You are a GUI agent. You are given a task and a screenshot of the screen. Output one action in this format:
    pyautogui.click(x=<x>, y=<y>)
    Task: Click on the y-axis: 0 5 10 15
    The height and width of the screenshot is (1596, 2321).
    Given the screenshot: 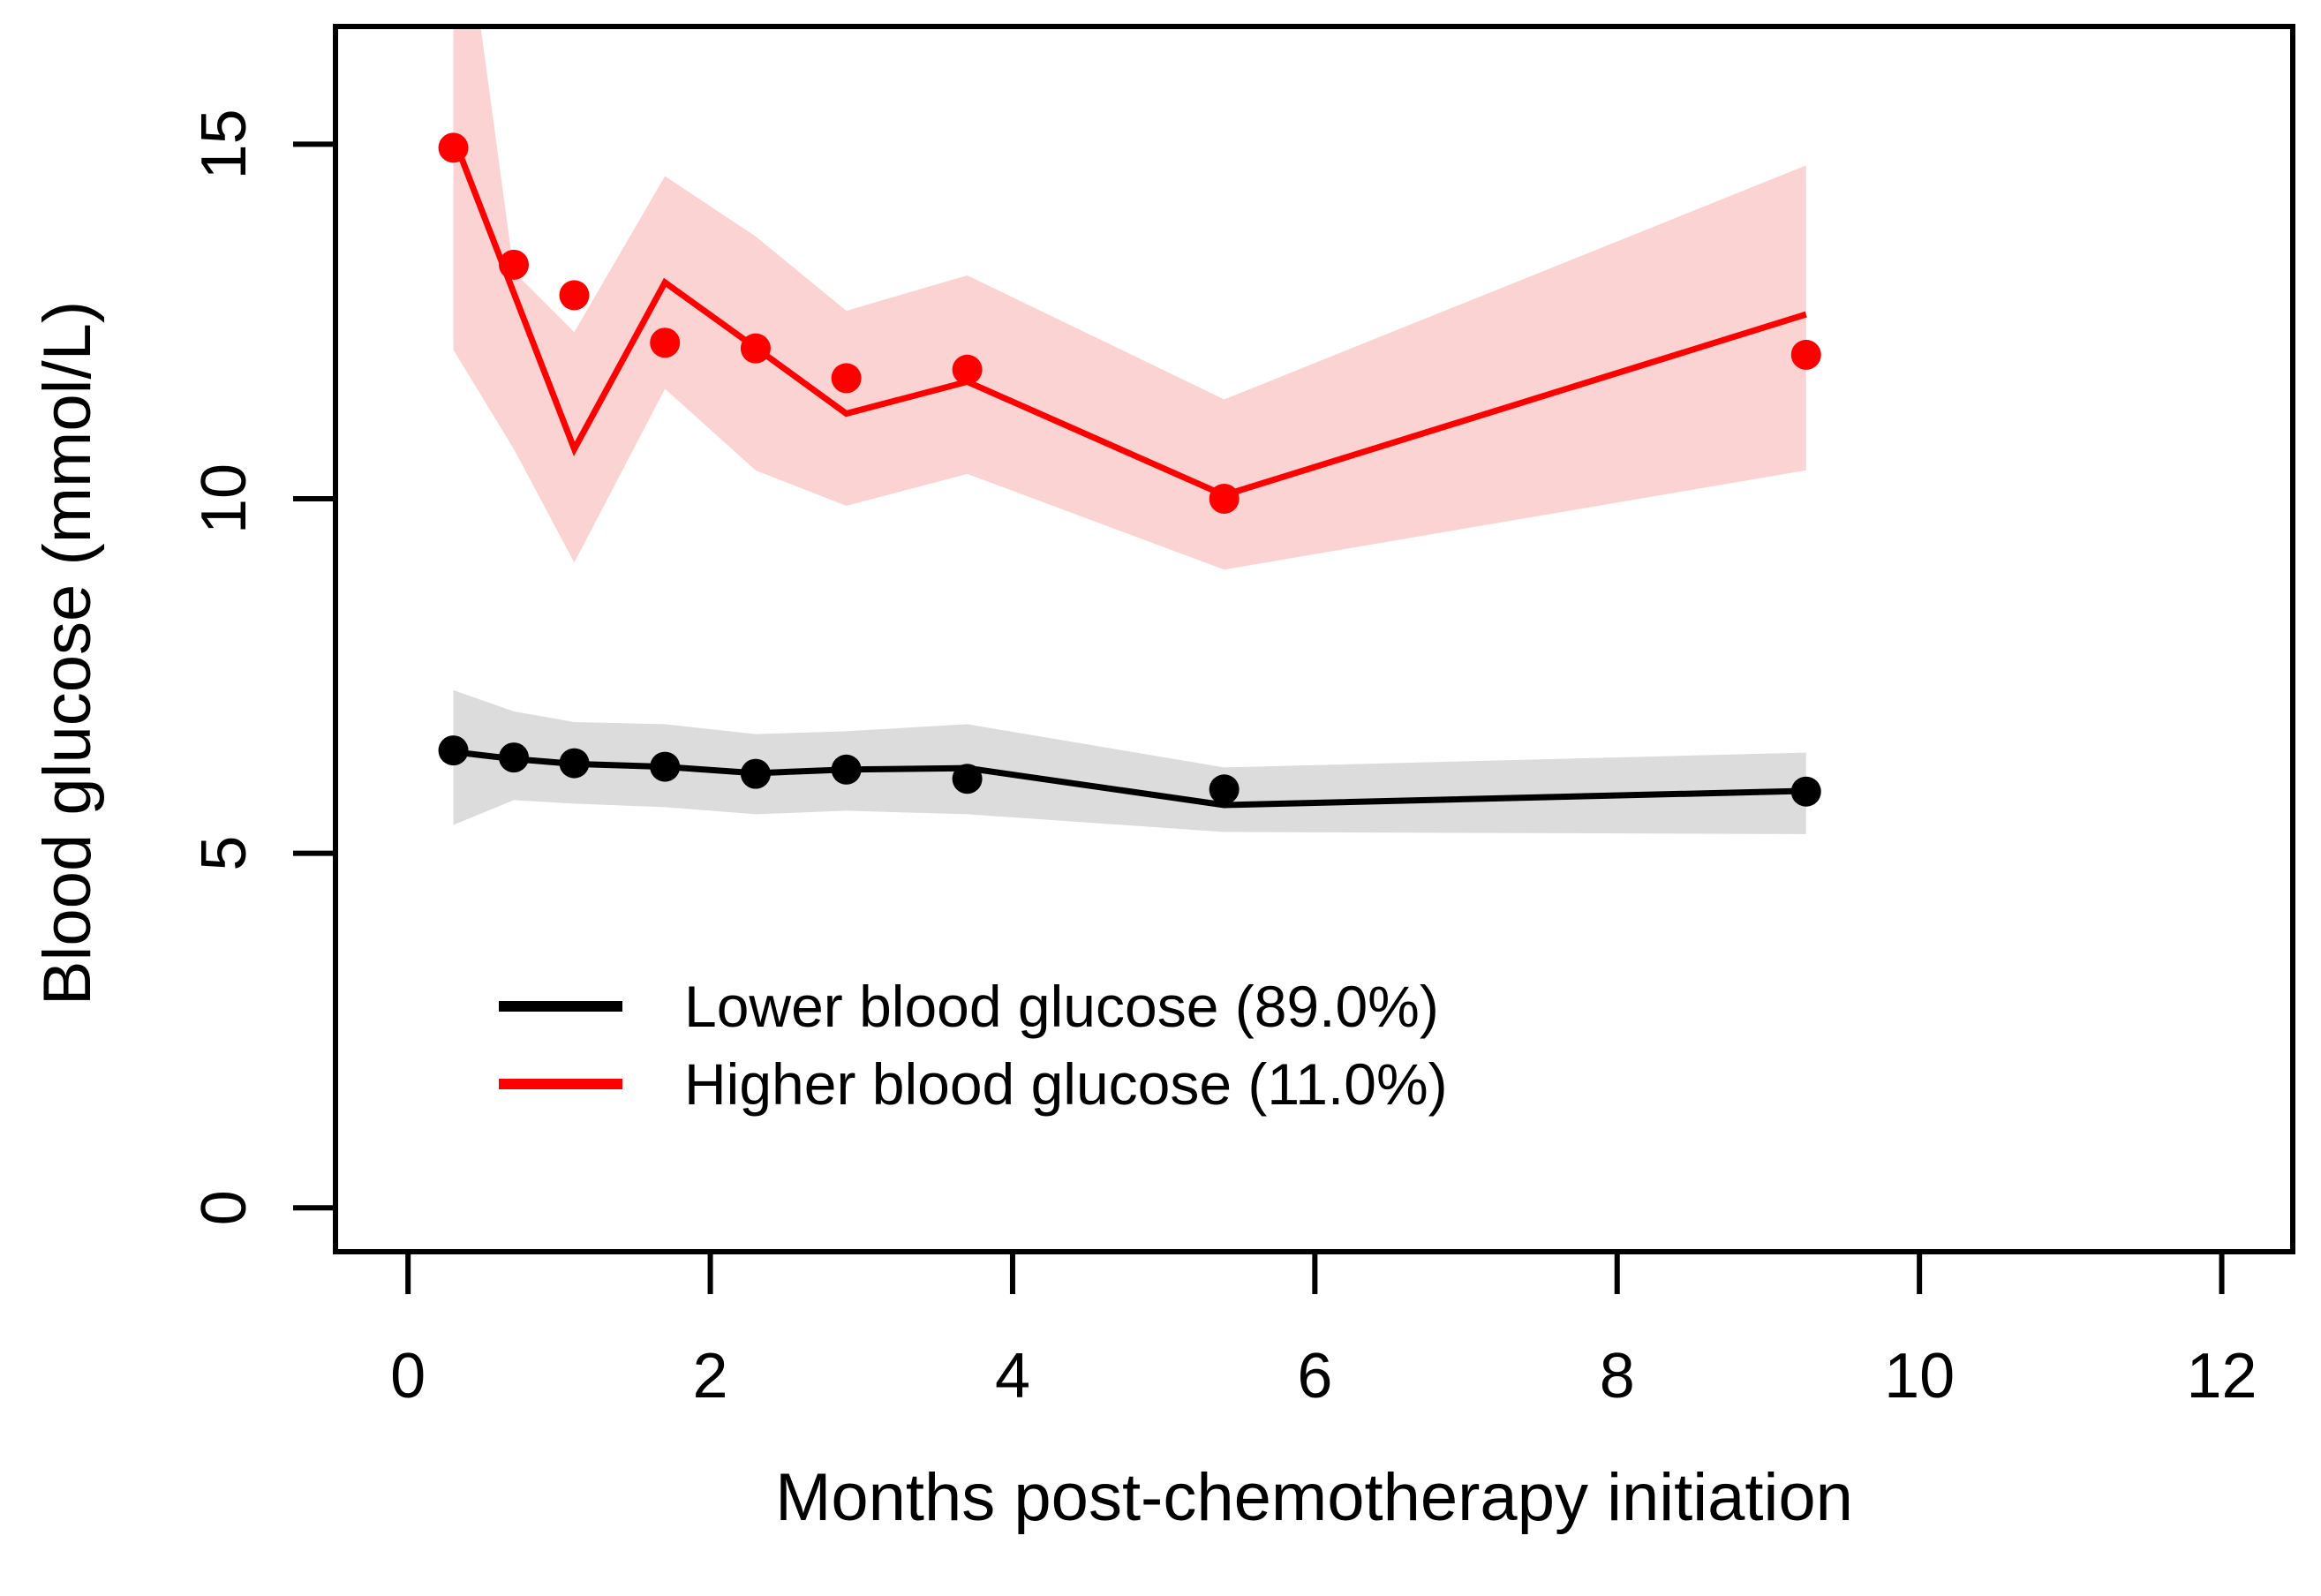 What is the action you would take?
    pyautogui.click(x=262, y=667)
    